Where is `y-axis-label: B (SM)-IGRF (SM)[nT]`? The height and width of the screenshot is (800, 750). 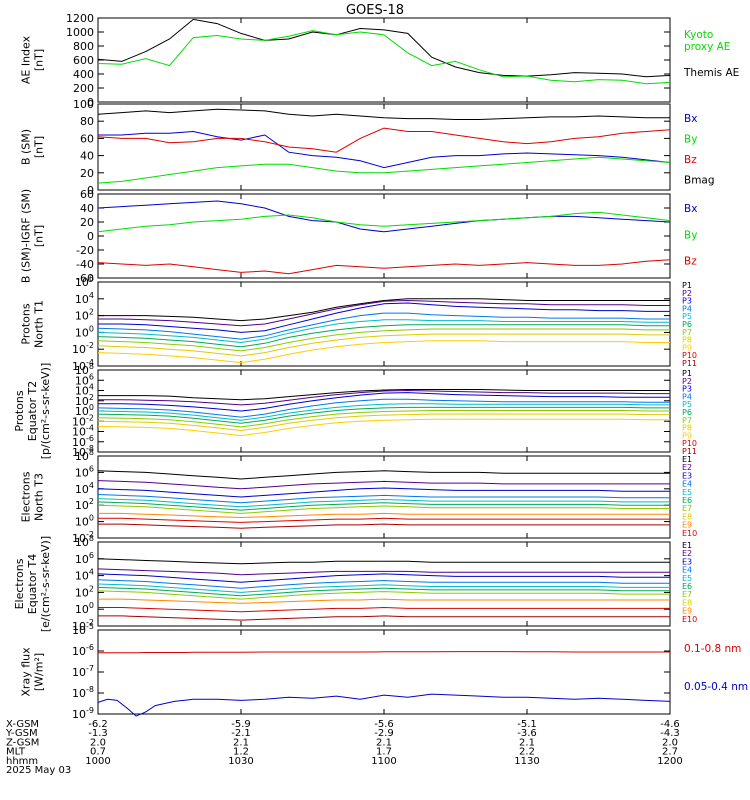
y-axis-label: B (SM)-IGRF (SM)[nT] is located at coordinates (33, 236).